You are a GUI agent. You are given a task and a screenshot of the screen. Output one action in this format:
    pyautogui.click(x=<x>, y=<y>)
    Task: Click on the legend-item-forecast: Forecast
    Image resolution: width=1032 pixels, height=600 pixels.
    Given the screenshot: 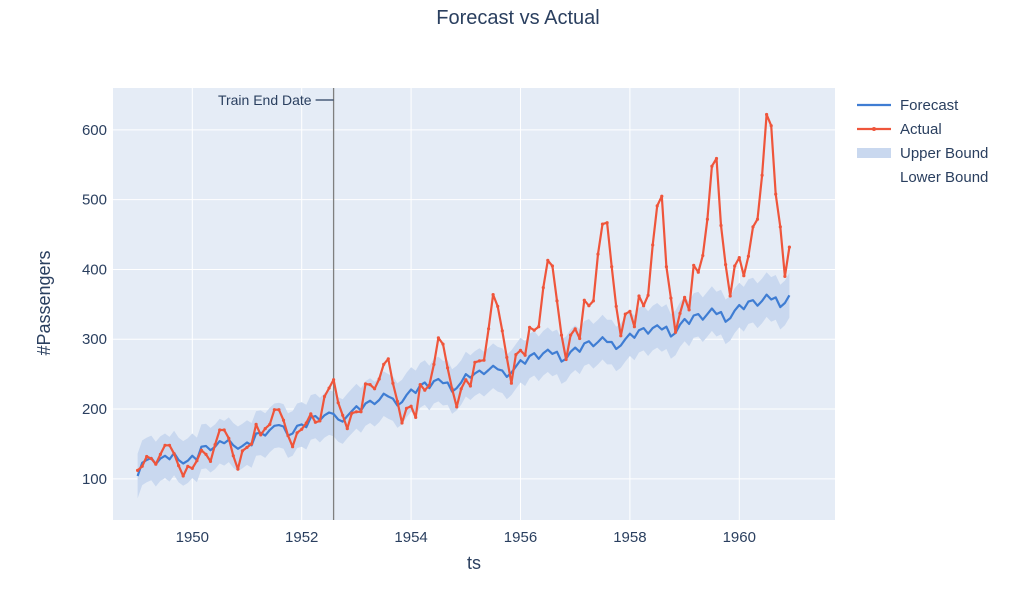 What is the action you would take?
    pyautogui.click(x=908, y=105)
    